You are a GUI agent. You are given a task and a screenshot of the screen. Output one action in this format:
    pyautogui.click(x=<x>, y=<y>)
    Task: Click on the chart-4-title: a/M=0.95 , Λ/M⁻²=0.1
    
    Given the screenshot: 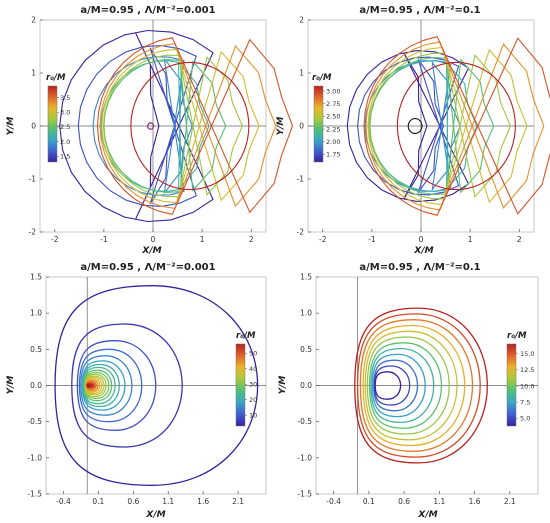 What is the action you would take?
    pyautogui.click(x=419, y=267)
    